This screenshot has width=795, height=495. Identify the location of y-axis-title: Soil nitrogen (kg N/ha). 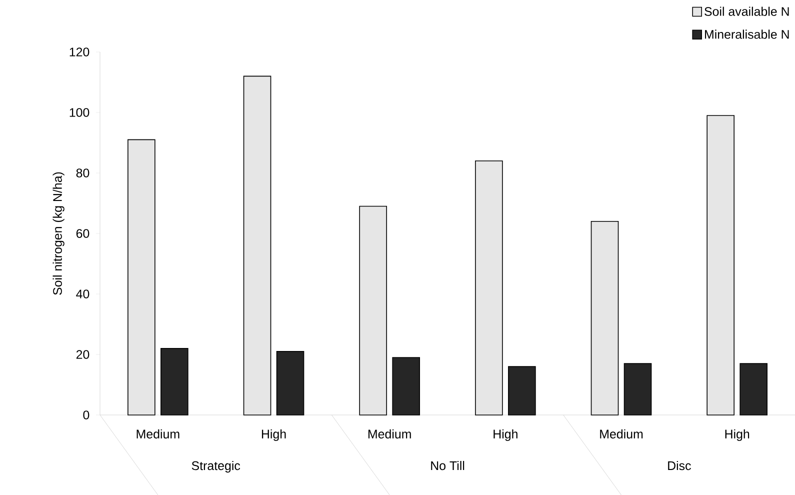
(58, 233).